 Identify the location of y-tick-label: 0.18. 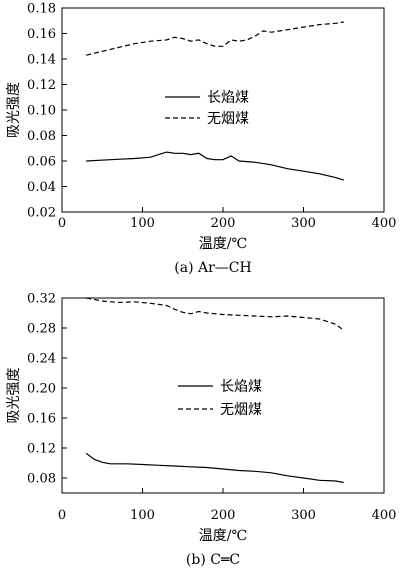
(41, 9).